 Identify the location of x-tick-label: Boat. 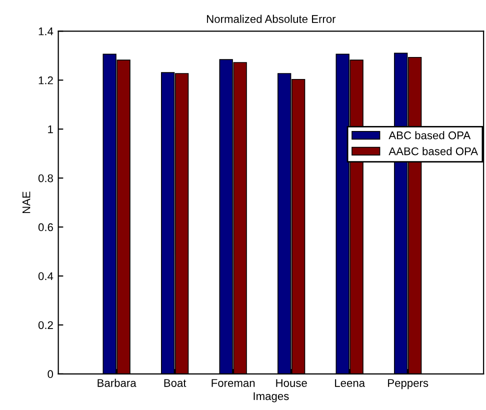
(175, 383).